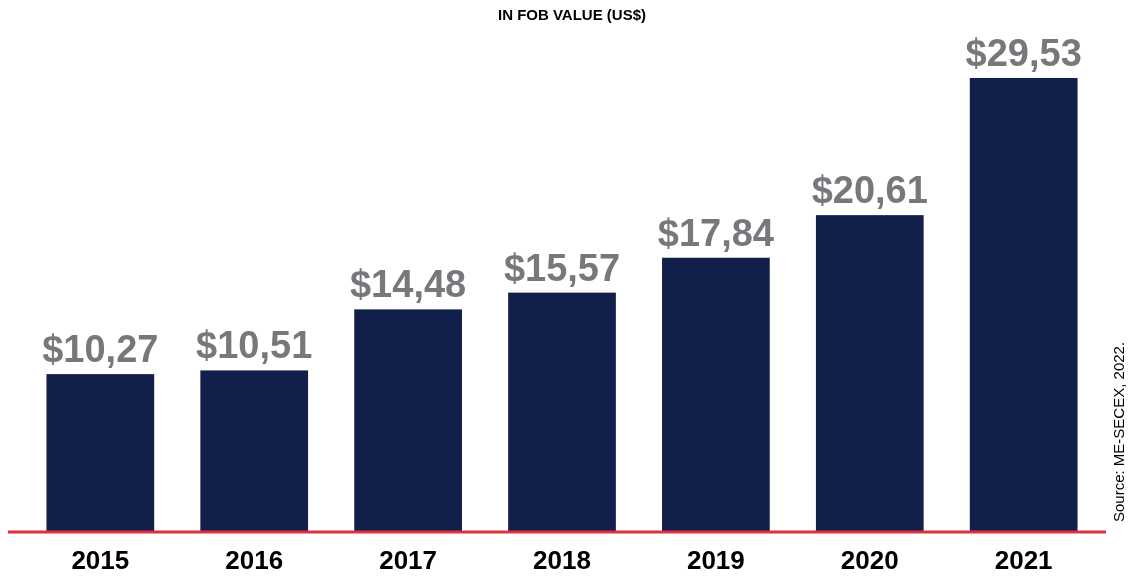  What do you see at coordinates (869, 560) in the screenshot?
I see `x-tick-label: 2020` at bounding box center [869, 560].